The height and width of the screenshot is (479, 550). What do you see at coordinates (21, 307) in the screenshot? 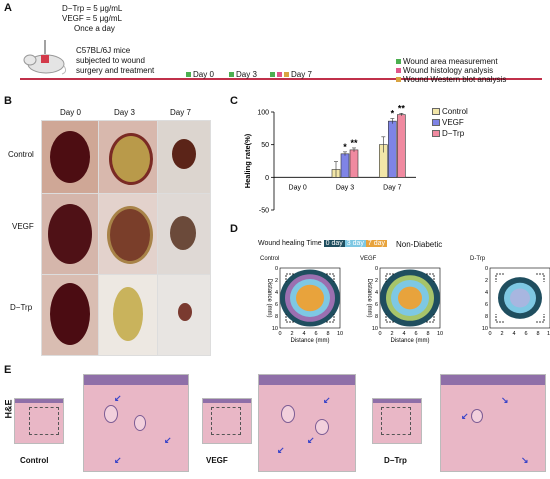
I see `row-dtrp: D−Trp` at bounding box center [21, 307].